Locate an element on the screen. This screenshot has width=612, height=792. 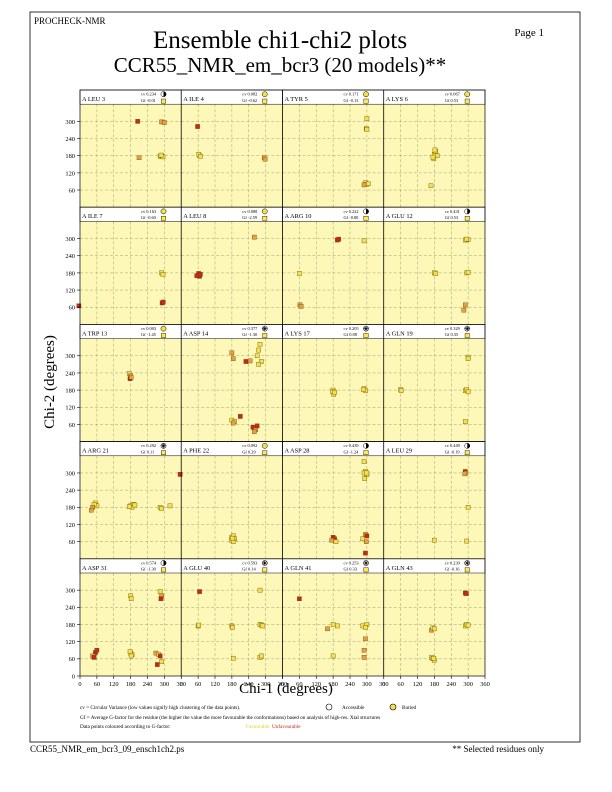
residue-name: A GLN 19 is located at coordinates (399, 333).